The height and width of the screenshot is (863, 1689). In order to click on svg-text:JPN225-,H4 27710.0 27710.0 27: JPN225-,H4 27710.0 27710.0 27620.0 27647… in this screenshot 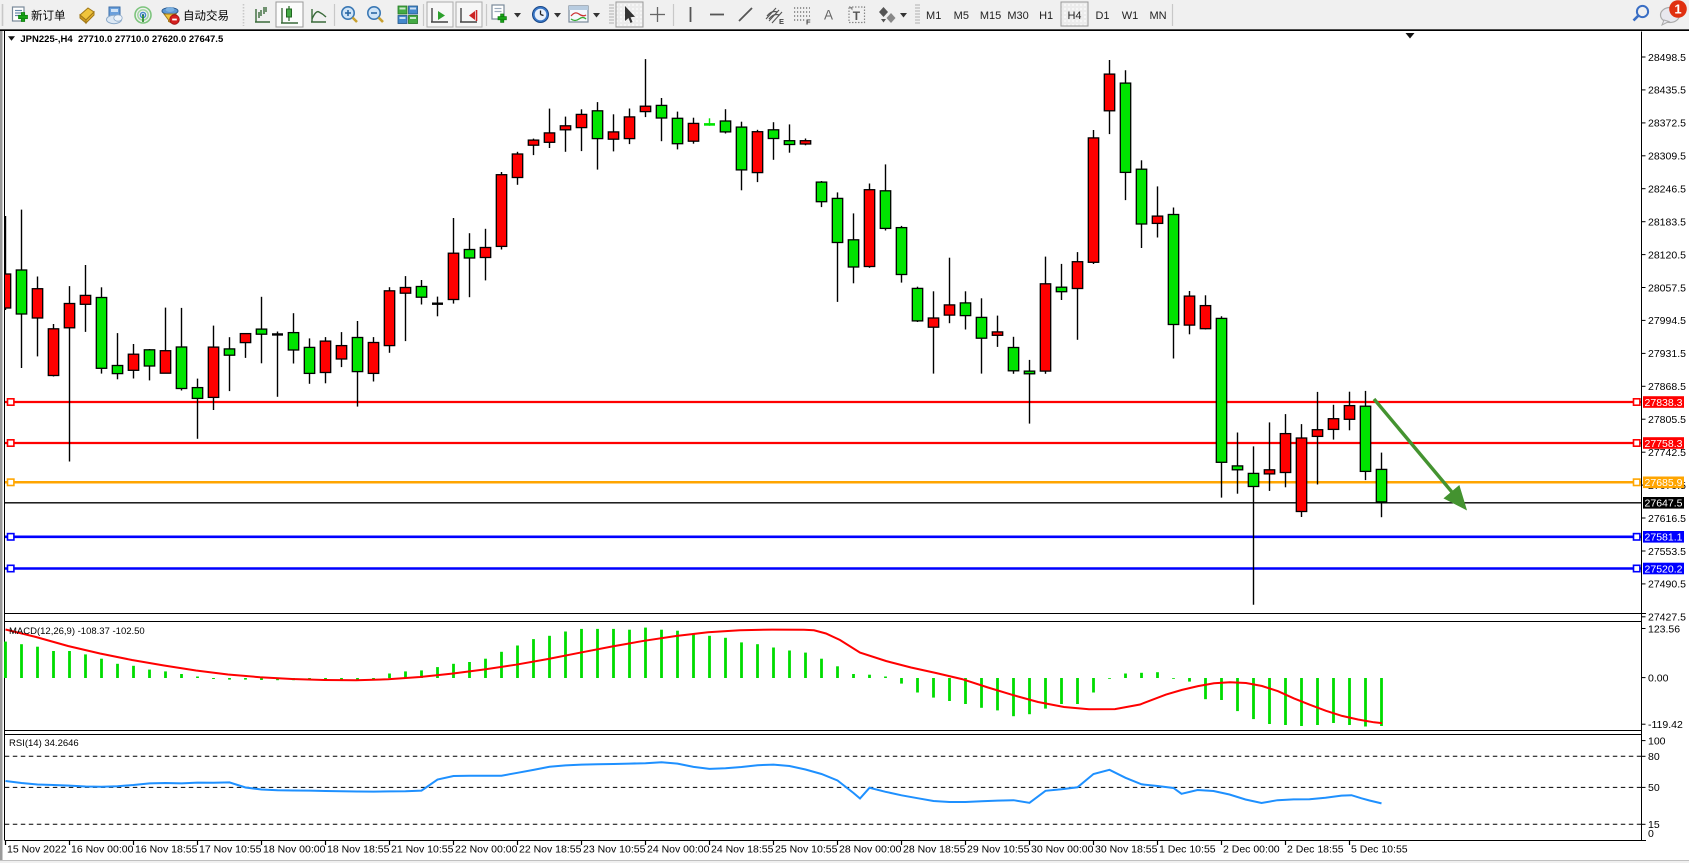, I will do `click(122, 39)`.